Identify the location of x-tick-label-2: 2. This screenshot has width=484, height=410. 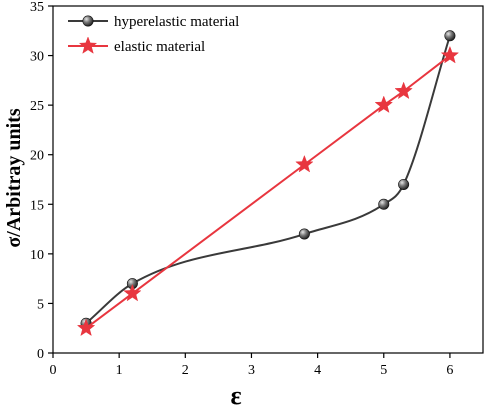
(185, 370).